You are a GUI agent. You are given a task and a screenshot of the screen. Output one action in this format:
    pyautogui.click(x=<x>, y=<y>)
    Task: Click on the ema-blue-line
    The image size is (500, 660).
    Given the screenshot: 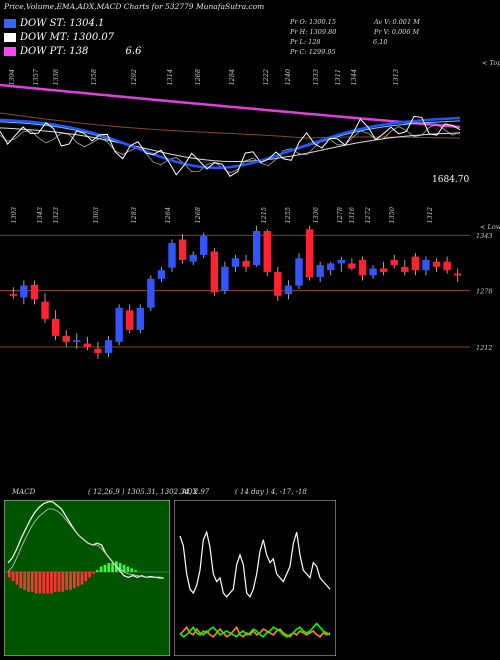 What is the action you would take?
    pyautogui.click(x=230, y=143)
    